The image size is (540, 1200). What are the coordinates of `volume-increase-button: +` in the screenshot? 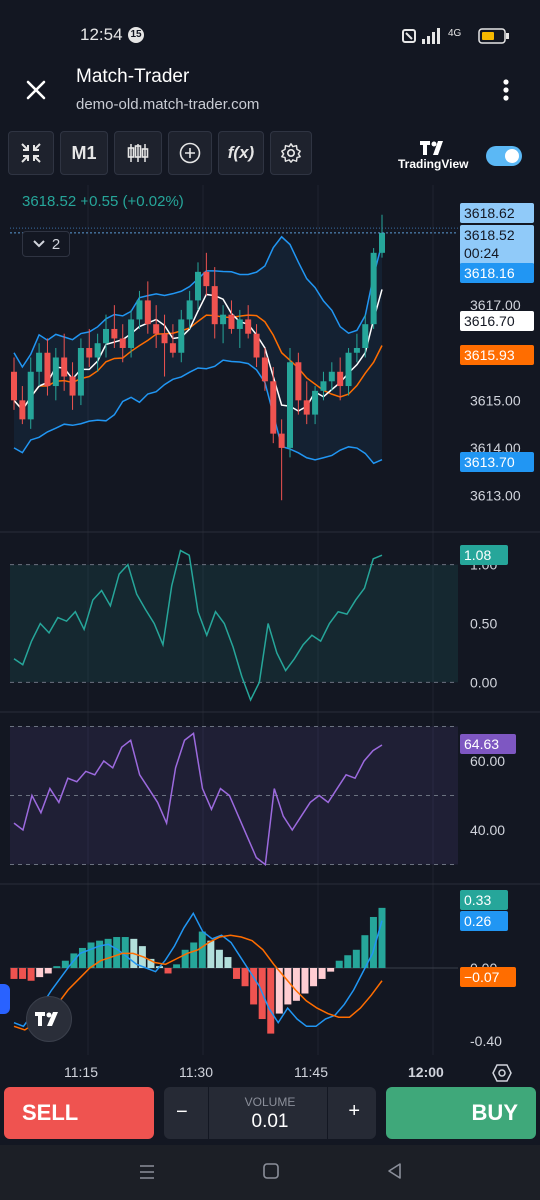 It's located at (354, 1111).